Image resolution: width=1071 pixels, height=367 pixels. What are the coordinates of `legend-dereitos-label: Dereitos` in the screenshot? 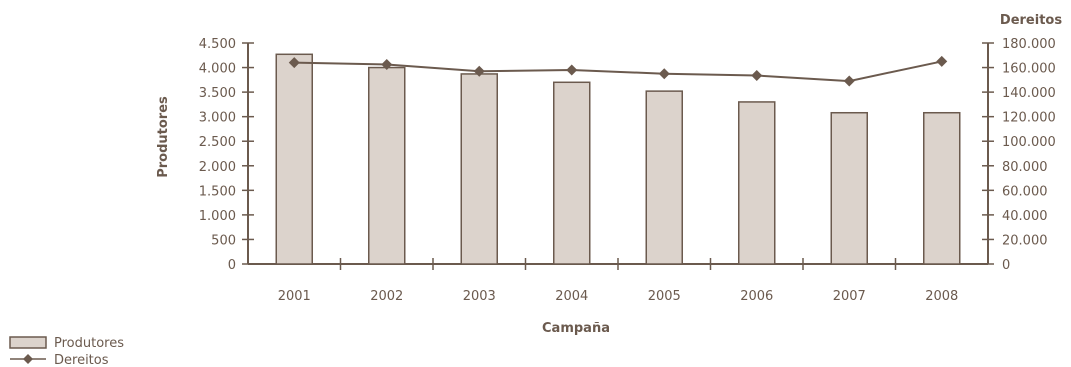 It's located at (81, 360).